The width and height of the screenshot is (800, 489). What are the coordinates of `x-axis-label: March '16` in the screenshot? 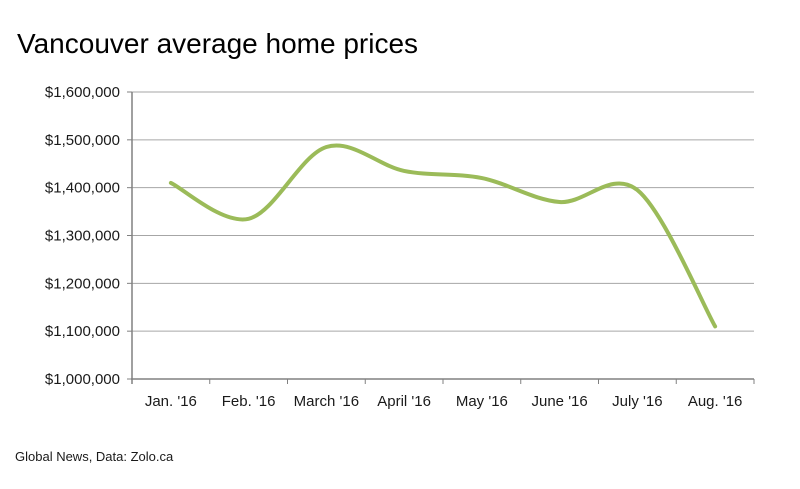 It's located at (326, 401).